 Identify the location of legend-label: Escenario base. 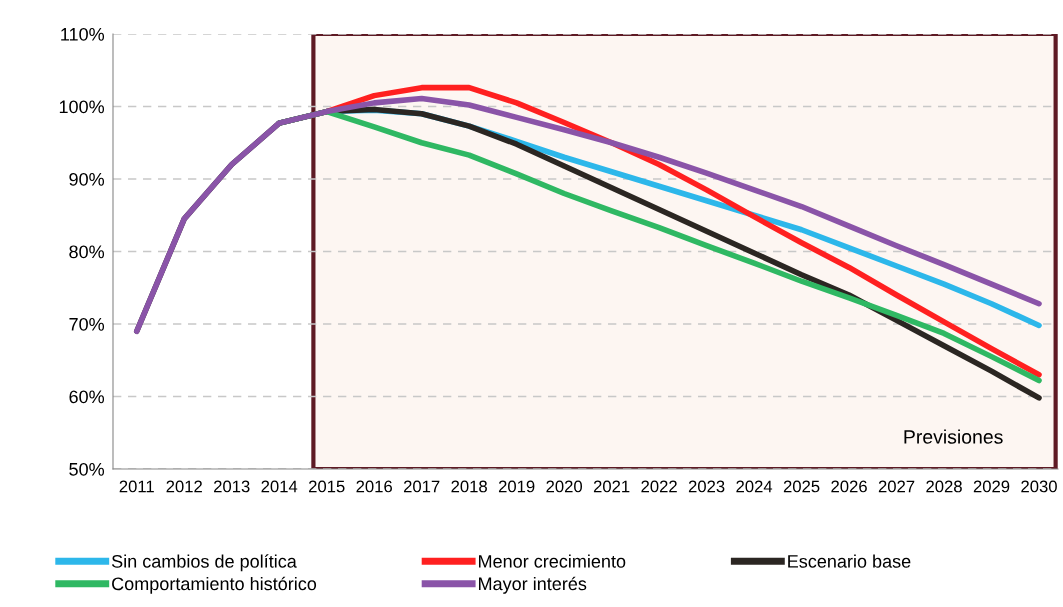
(849, 561).